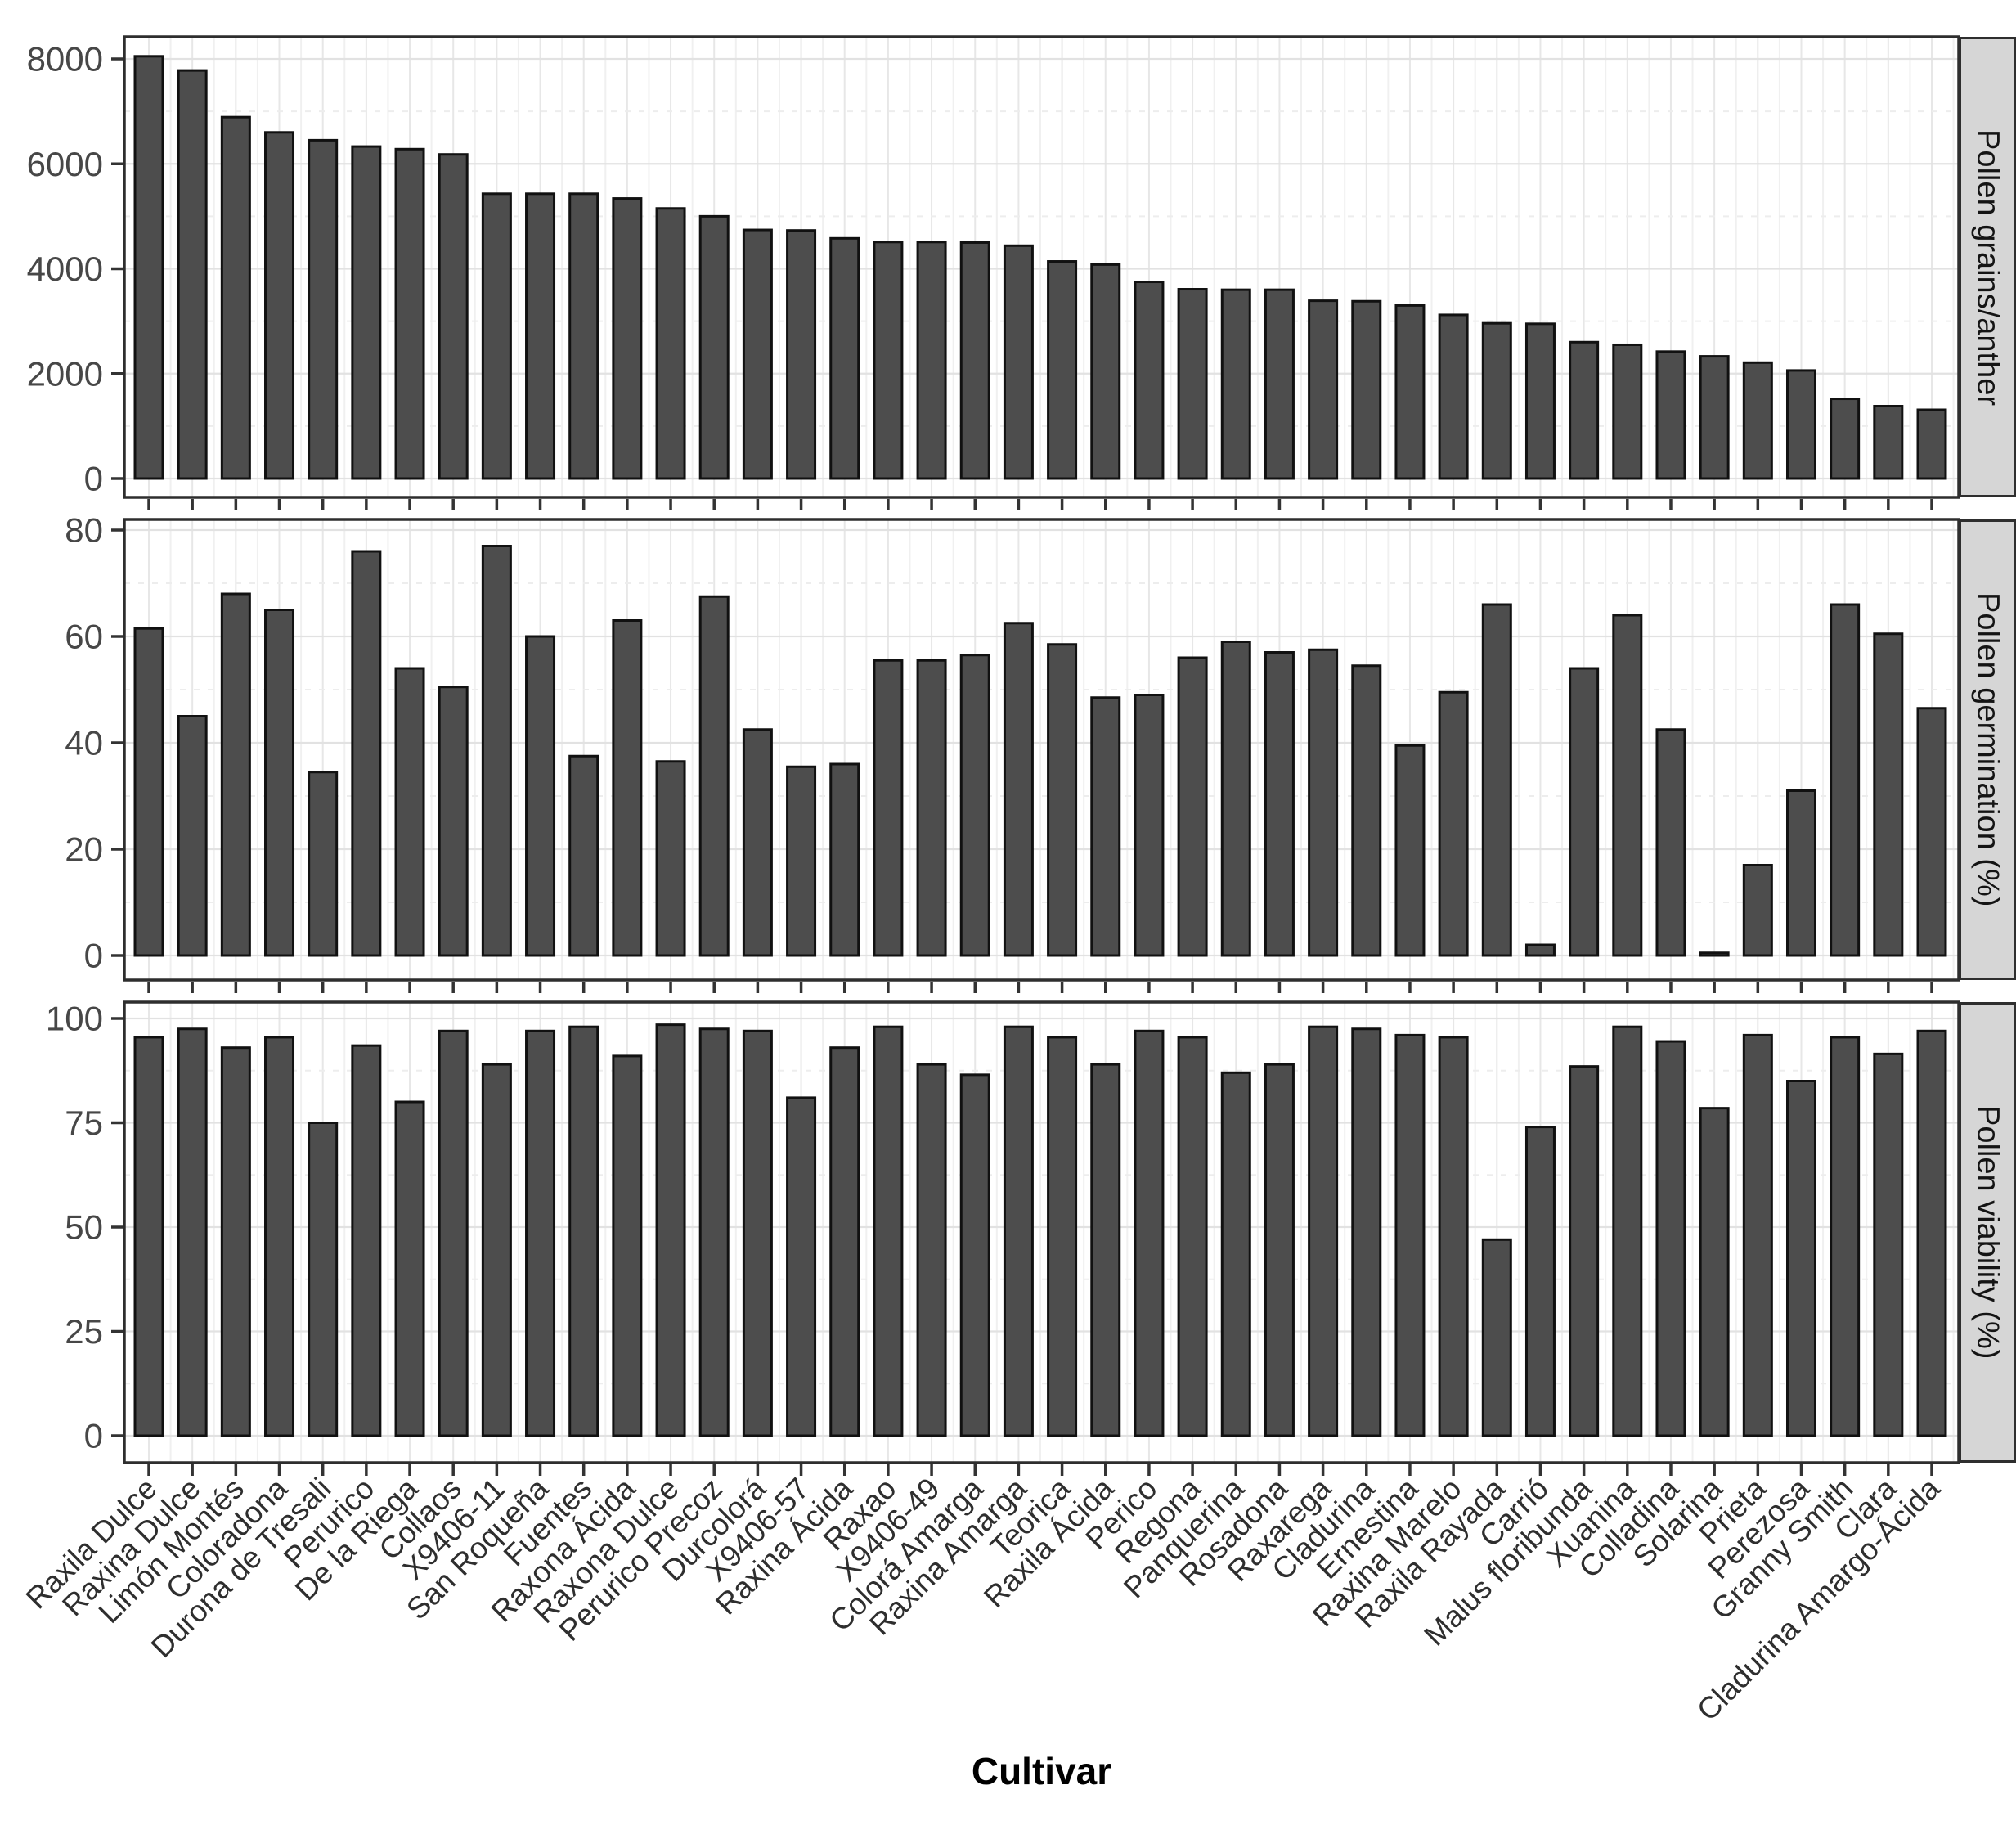 This screenshot has width=2016, height=1830. What do you see at coordinates (84, 849) in the screenshot?
I see `y-tick-label: 20` at bounding box center [84, 849].